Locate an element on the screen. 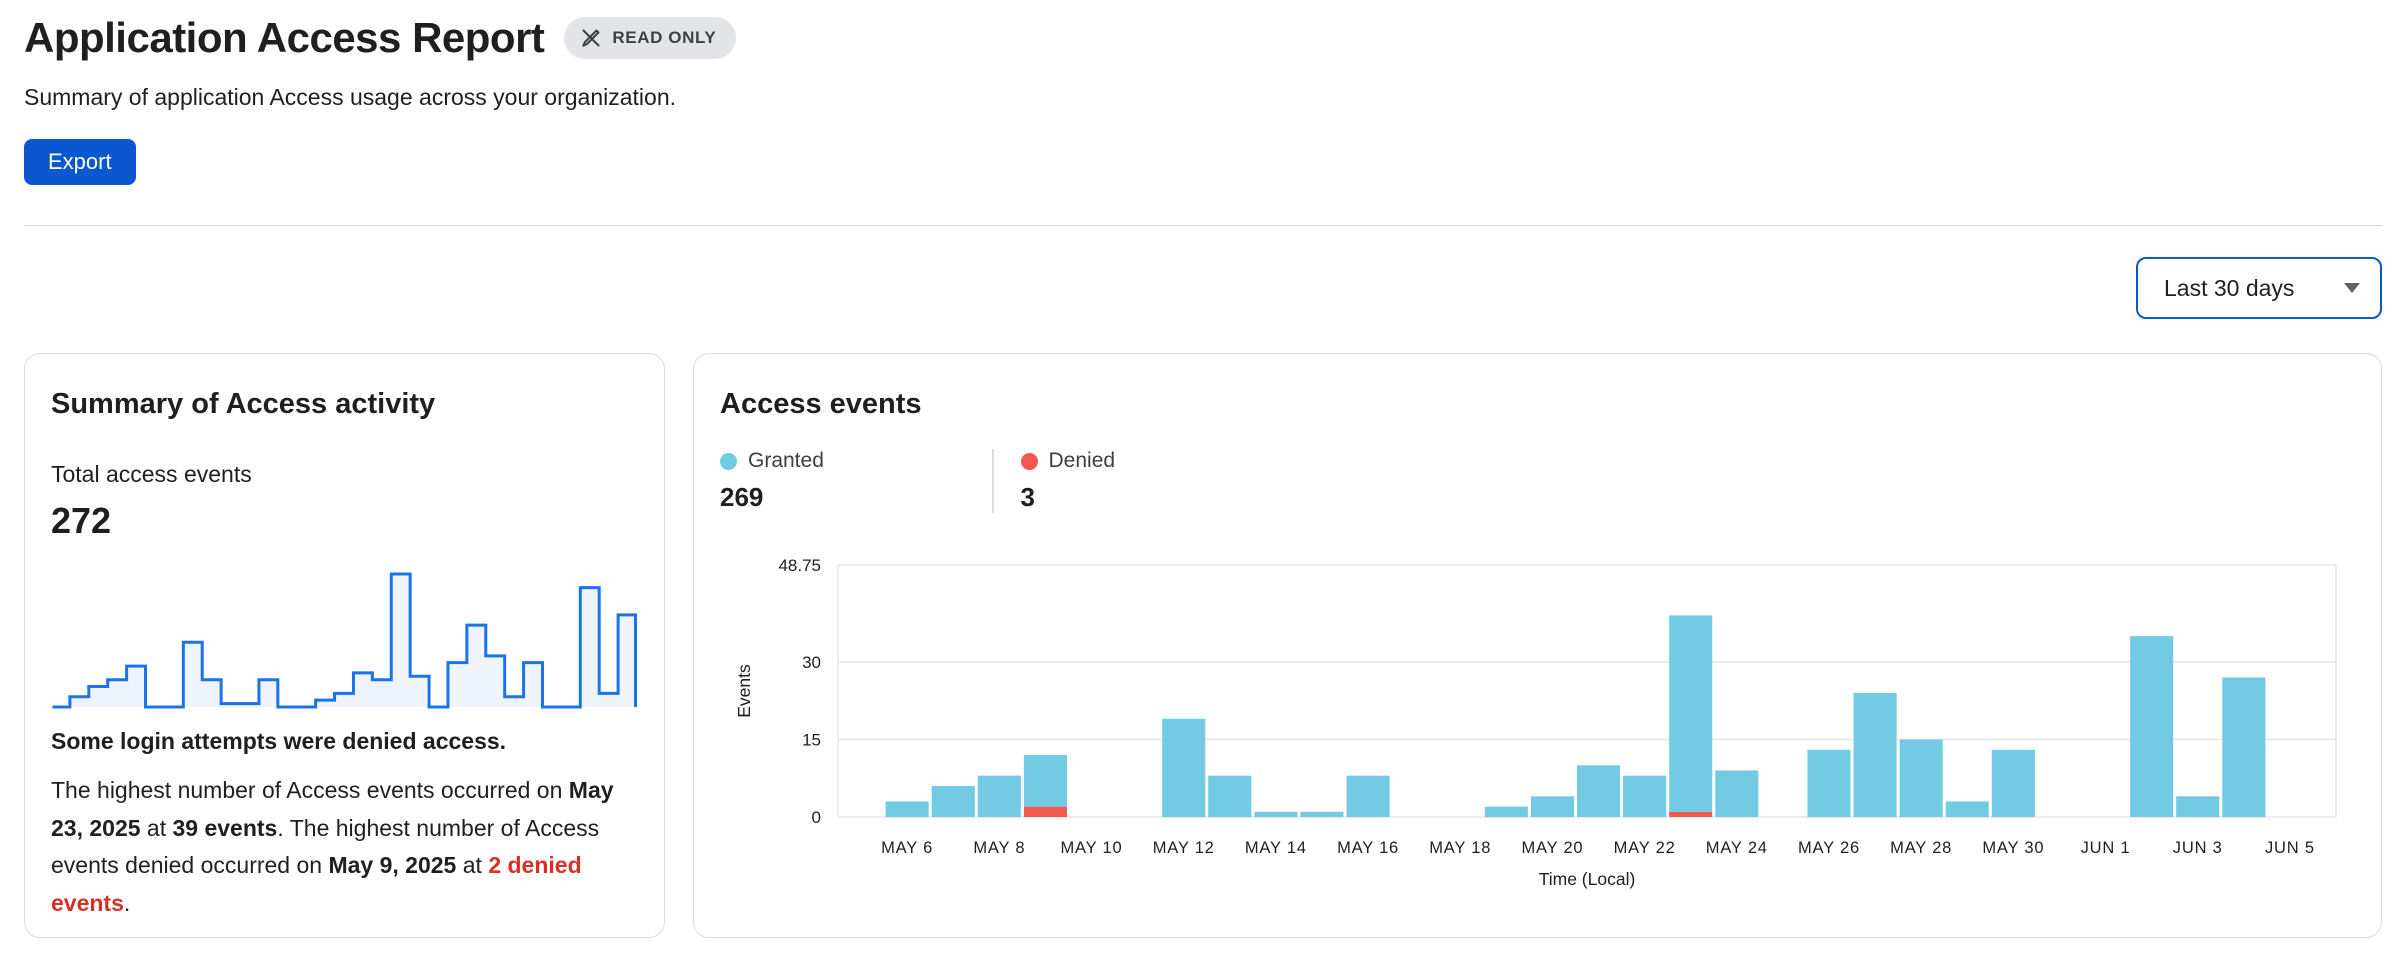 This screenshot has height=964, width=2406. svg-text: MAY 14 is located at coordinates (1276, 848).